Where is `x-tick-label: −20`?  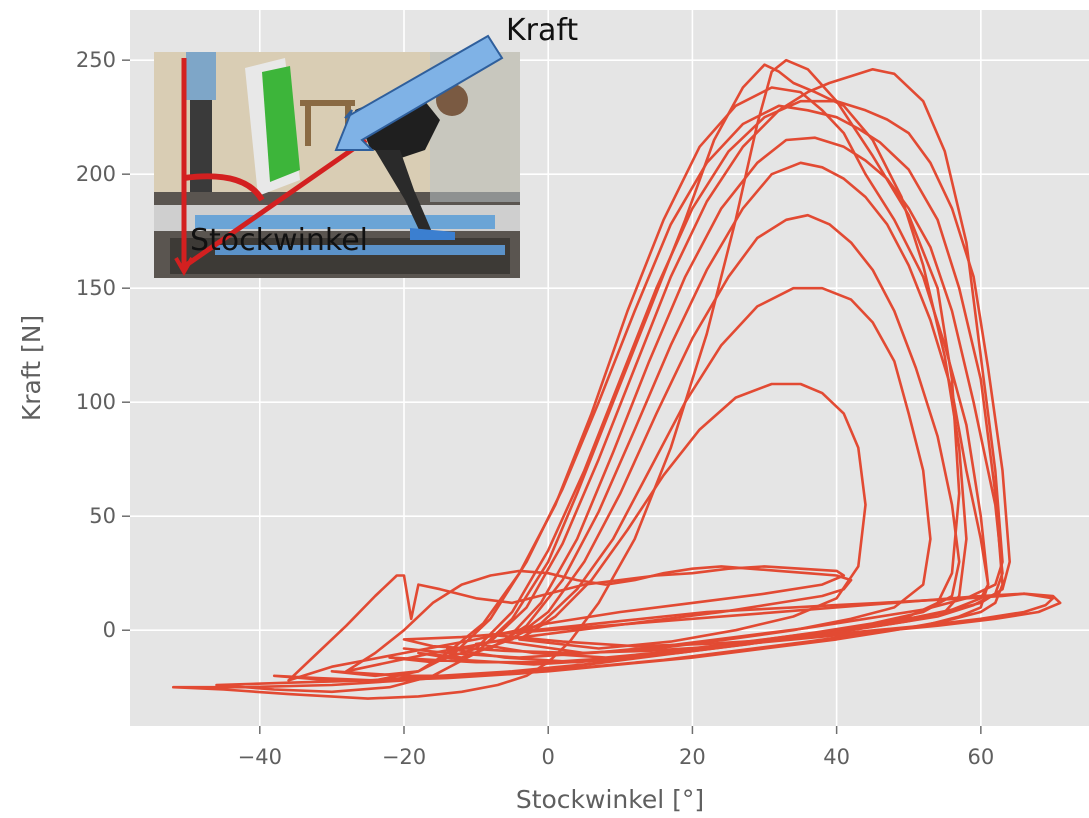 x-tick-label: −20 is located at coordinates (404, 757).